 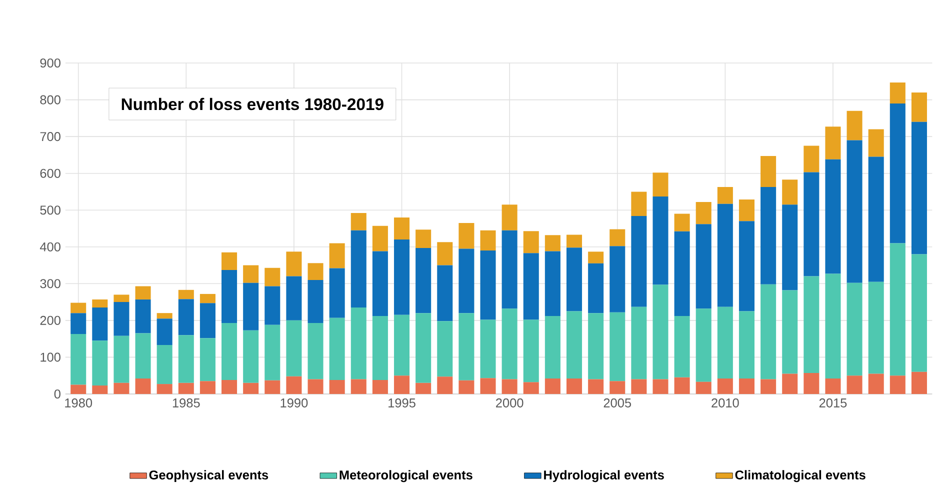 What do you see at coordinates (50, 321) in the screenshot?
I see `y-tick-label: 200` at bounding box center [50, 321].